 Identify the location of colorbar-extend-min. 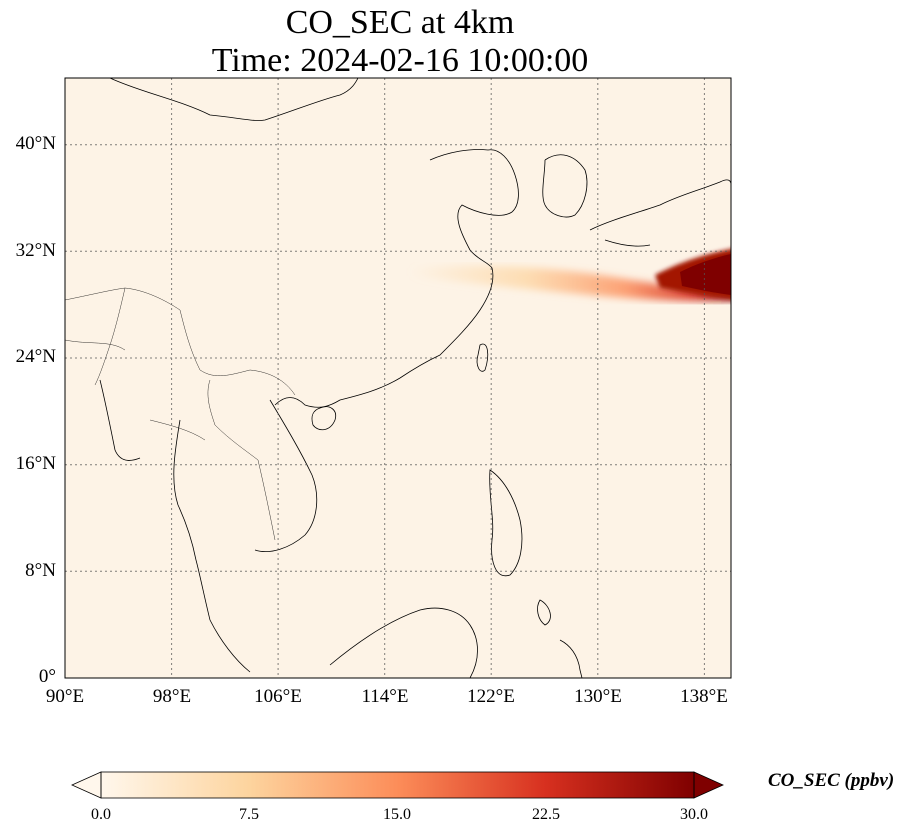
(86, 785).